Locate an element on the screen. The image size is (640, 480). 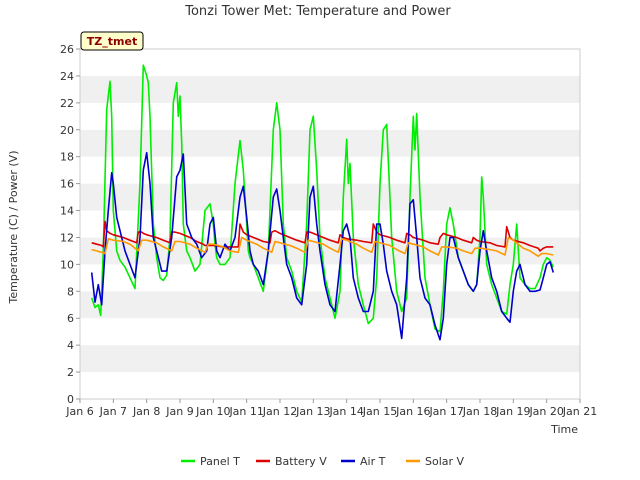
y-tick-label: 8 is located at coordinates (70, 291).